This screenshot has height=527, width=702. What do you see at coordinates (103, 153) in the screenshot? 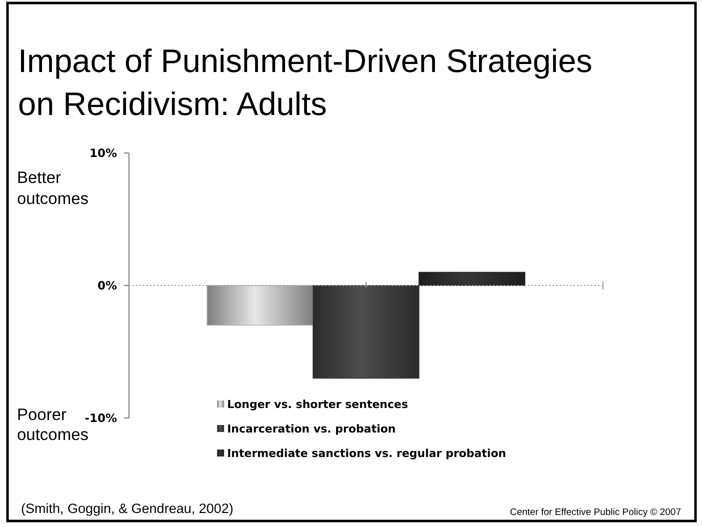
I see `y-tick-label: 10%` at bounding box center [103, 153].